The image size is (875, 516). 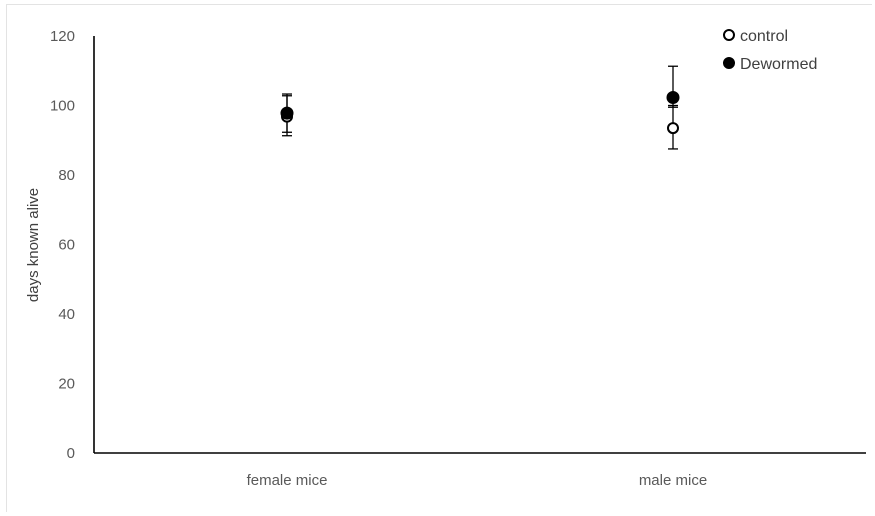 I want to click on legend-label-control: control, so click(x=764, y=36).